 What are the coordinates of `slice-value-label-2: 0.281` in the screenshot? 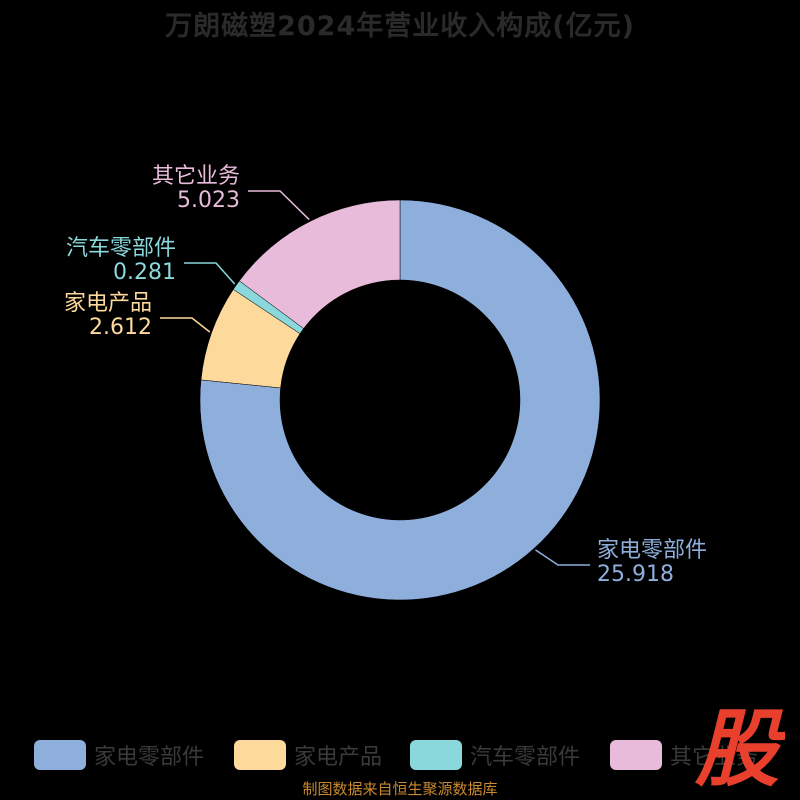 It's located at (144, 272).